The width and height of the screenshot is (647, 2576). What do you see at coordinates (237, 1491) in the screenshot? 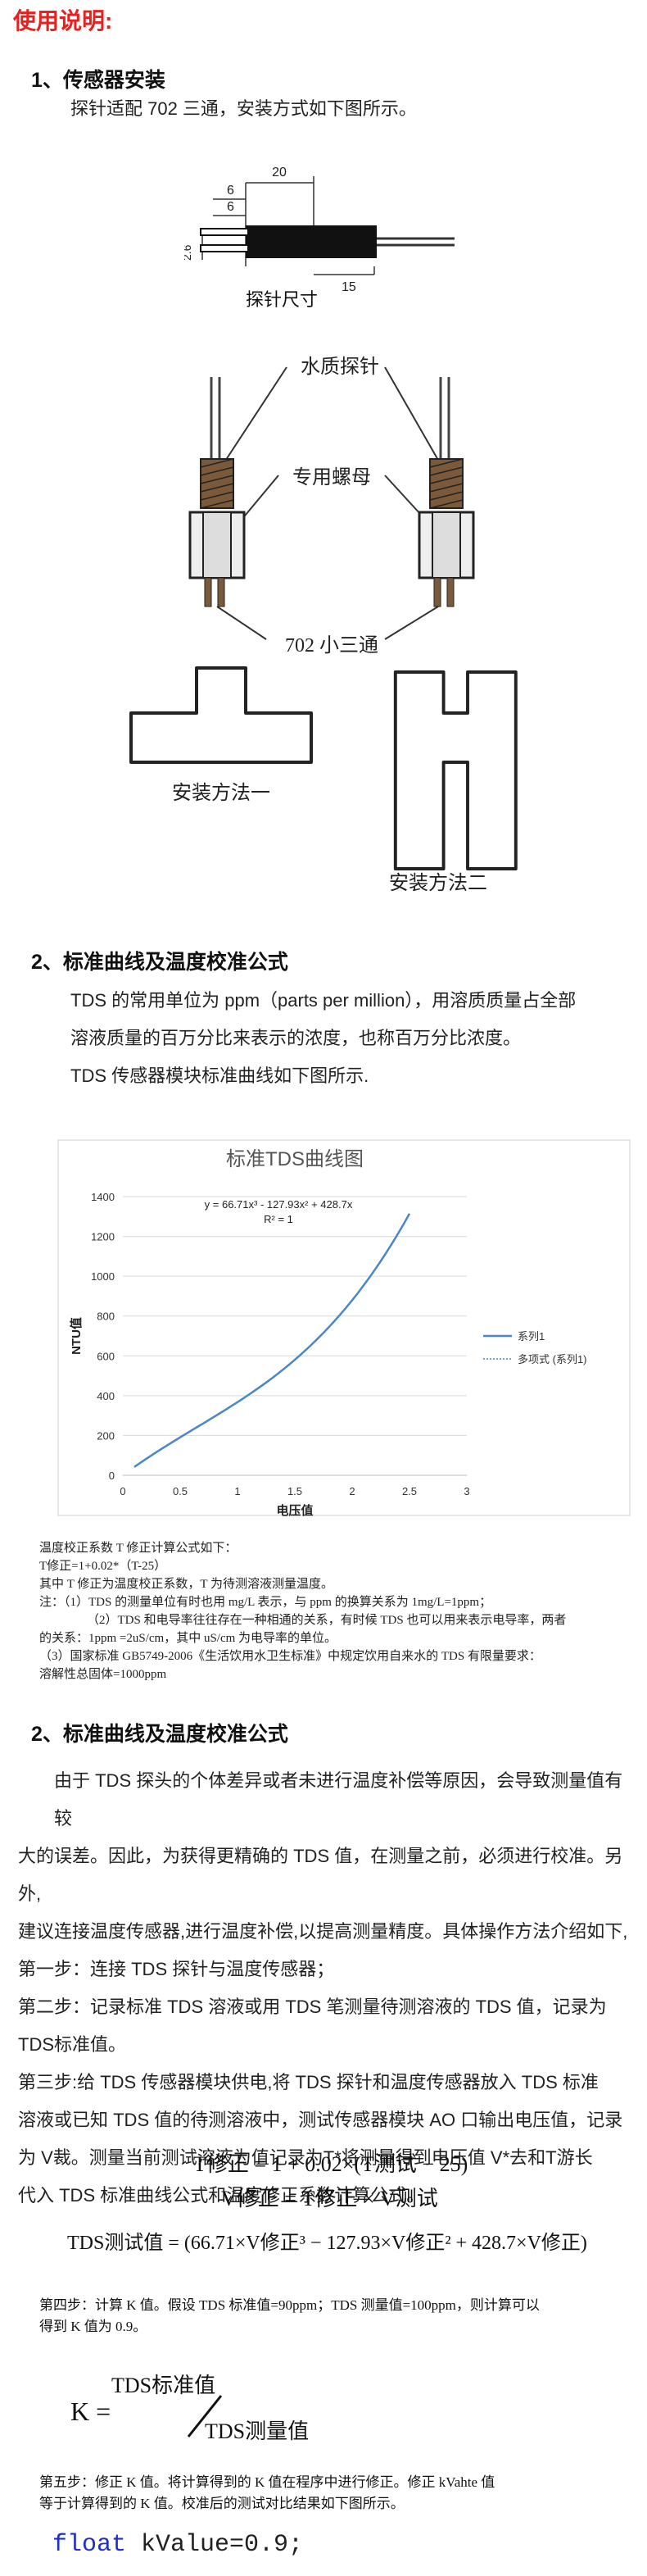
I see `x-tick-label: 1` at bounding box center [237, 1491].